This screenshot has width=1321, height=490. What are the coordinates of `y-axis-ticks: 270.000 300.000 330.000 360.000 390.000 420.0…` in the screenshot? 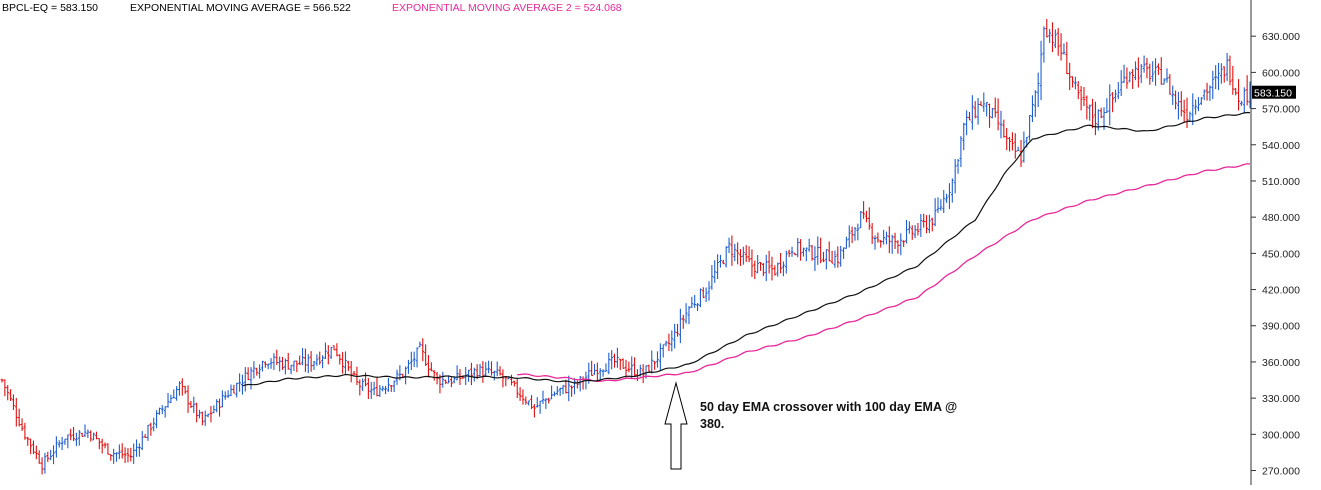 It's located at (1275, 254).